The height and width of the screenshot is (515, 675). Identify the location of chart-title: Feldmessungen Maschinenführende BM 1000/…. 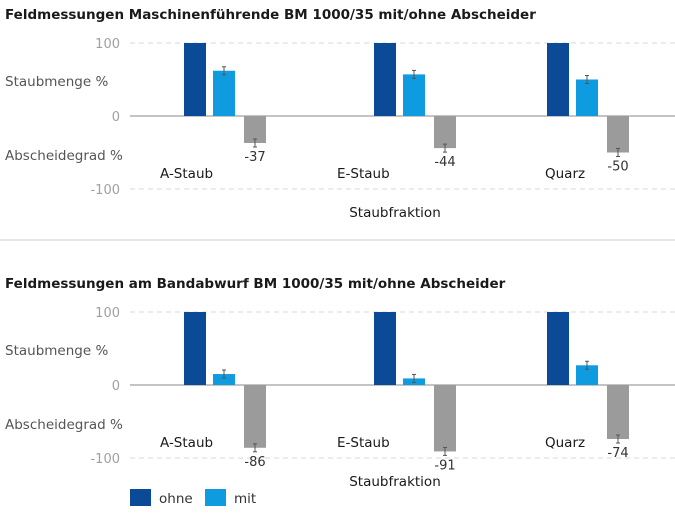
(270, 15).